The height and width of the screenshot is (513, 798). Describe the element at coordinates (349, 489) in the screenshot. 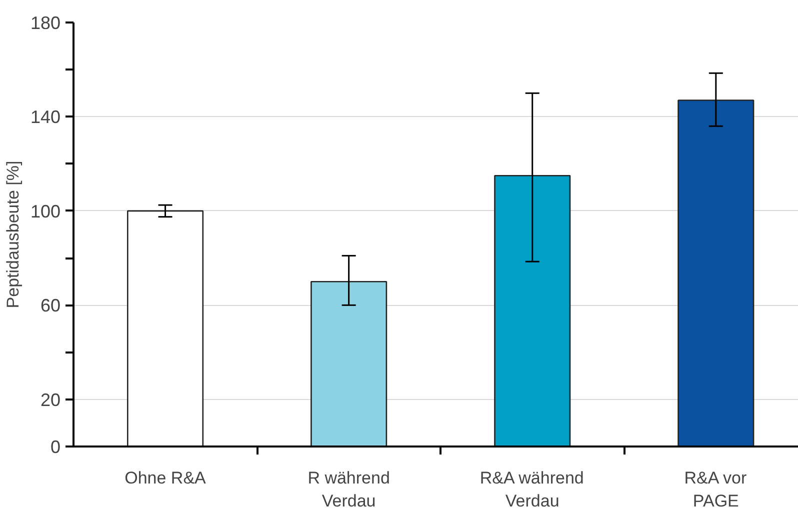

I see `x-tick-label: R während Verdau` at that location.